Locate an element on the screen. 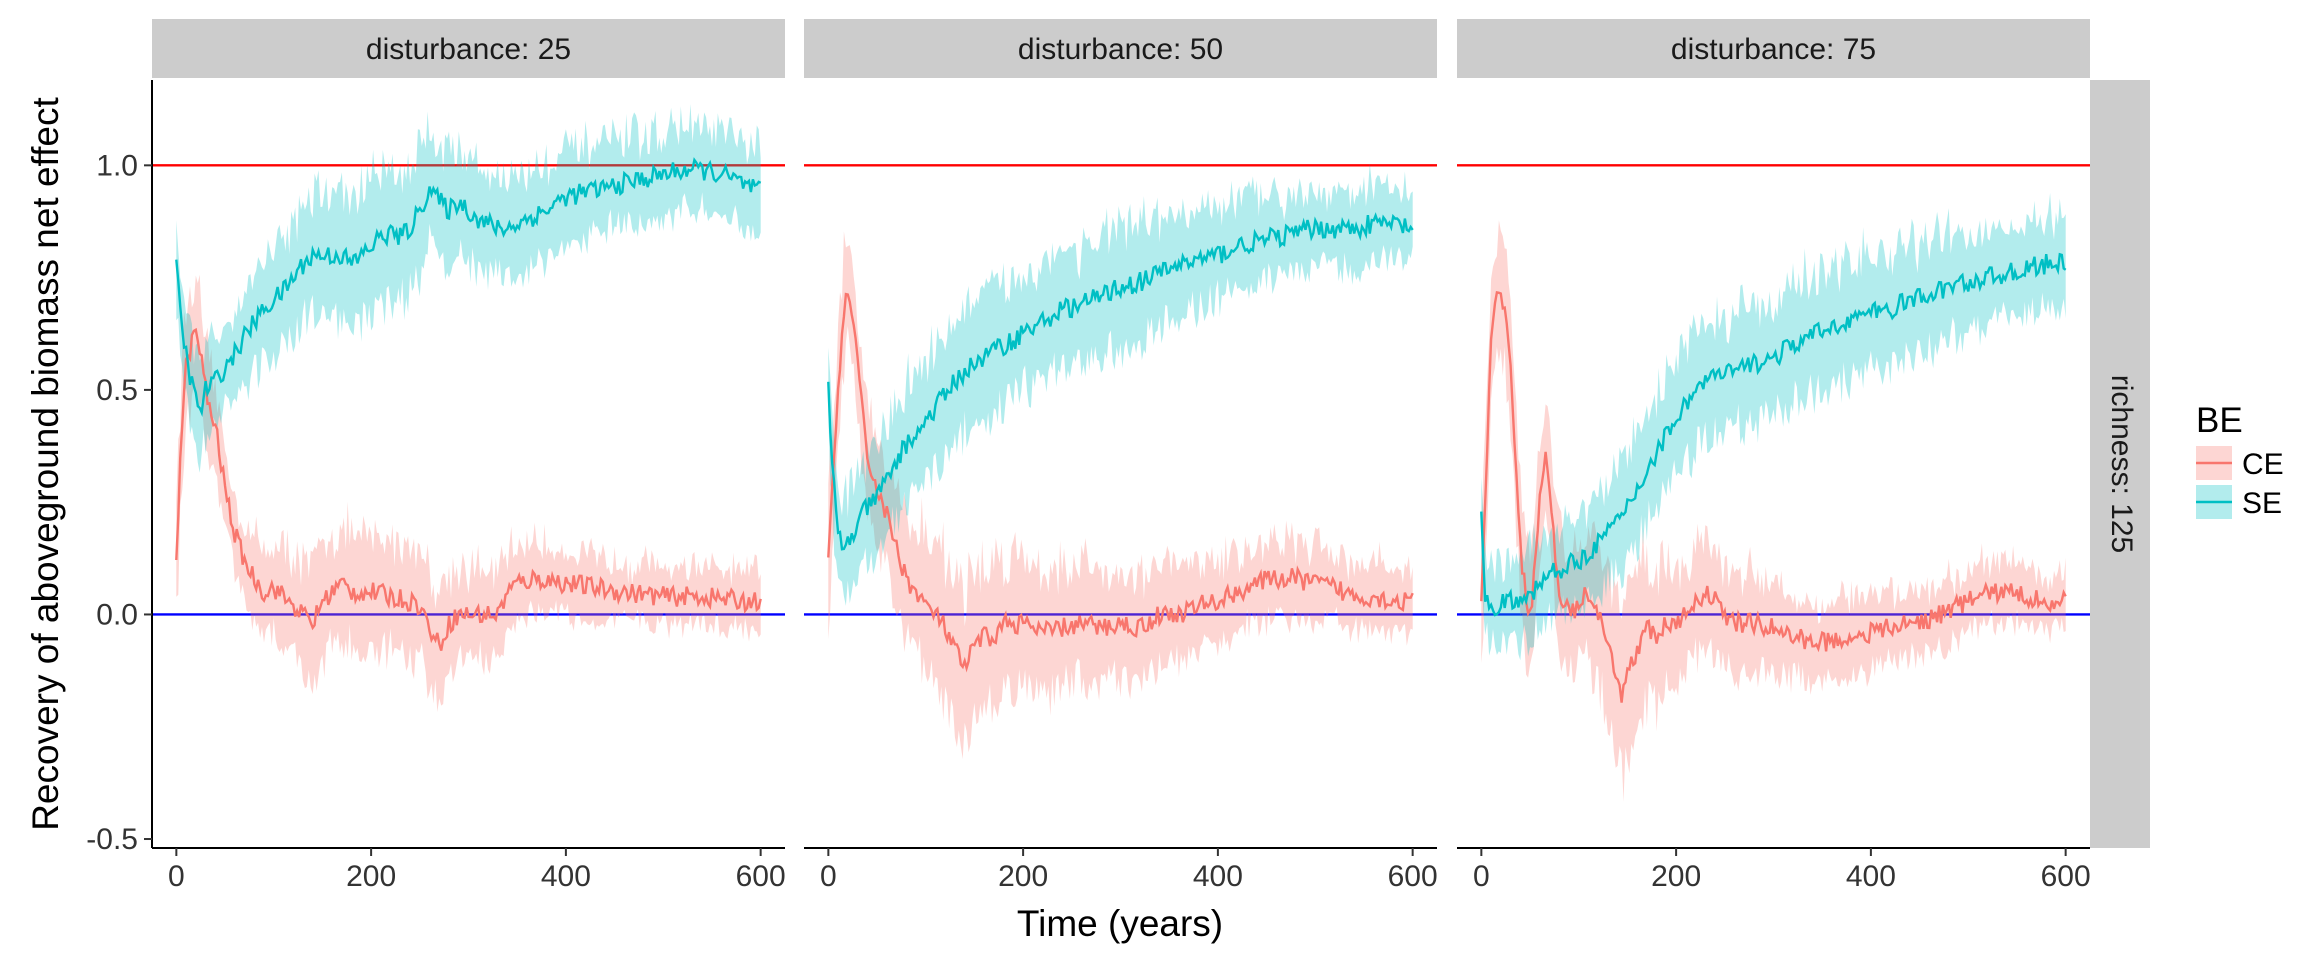 This screenshot has height=960, width=2304. y-tick-label: 1.0 is located at coordinates (117, 165).